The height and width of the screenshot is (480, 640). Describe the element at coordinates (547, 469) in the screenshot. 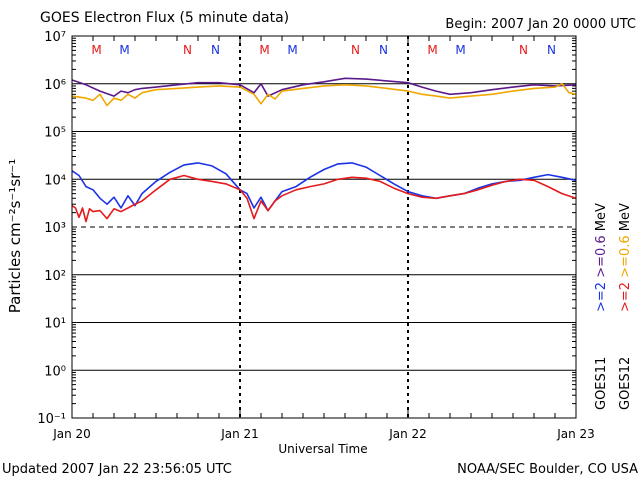

I see `credit-label: NOAA/SEC Boulder, CO USA` at that location.